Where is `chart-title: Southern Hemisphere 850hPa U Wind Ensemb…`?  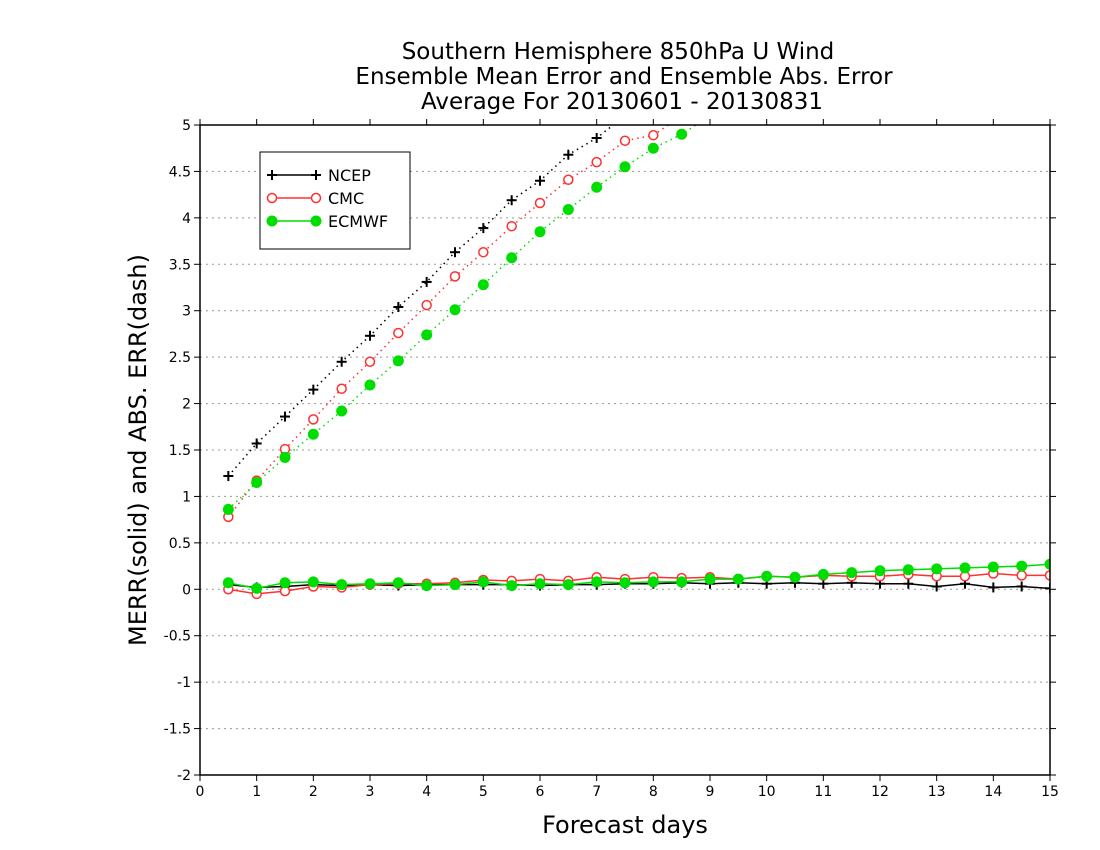 chart-title: Southern Hemisphere 850hPa U Wind Ensemb… is located at coordinates (624, 77).